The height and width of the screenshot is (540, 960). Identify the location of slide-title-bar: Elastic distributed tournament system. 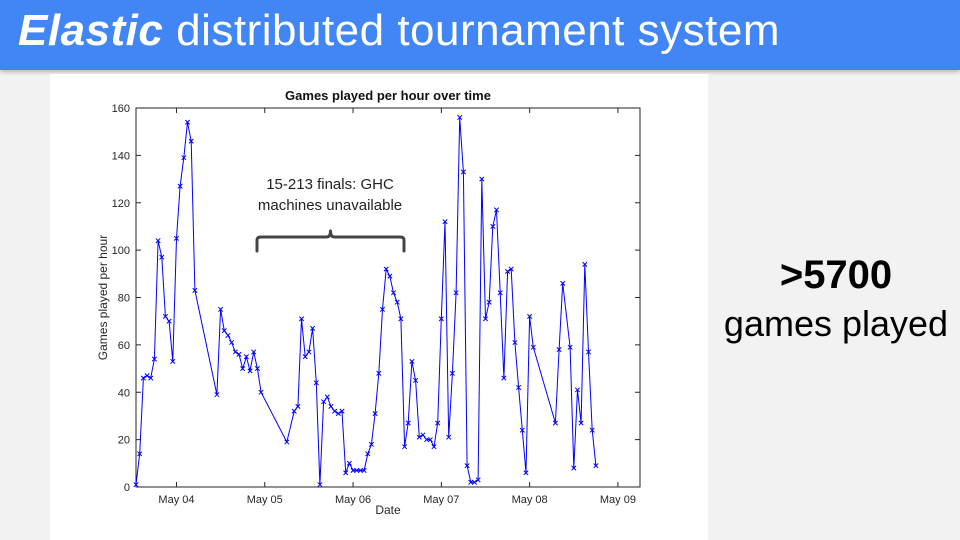
(480, 35).